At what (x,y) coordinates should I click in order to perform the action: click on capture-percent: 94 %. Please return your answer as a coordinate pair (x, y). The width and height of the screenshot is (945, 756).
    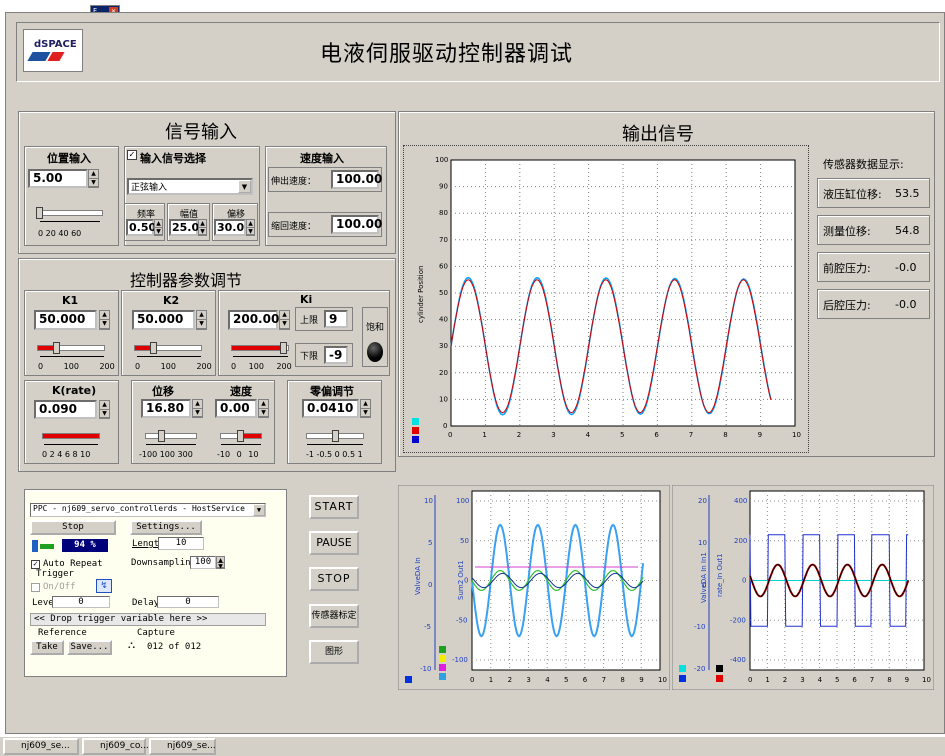
    Looking at the image, I should click on (85, 545).